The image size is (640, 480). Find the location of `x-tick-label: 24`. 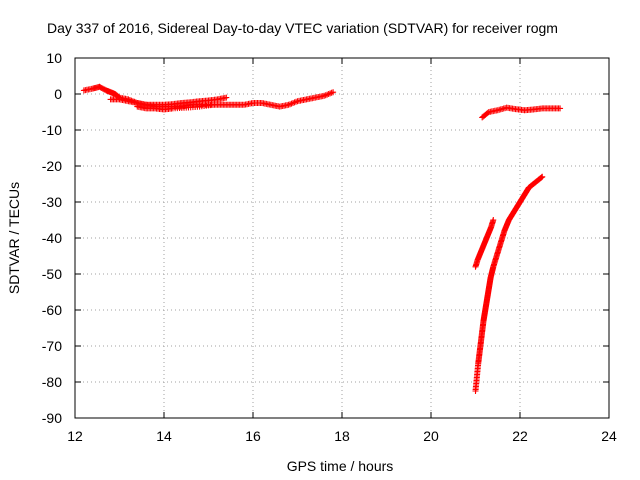

x-tick-label: 24 is located at coordinates (609, 436).